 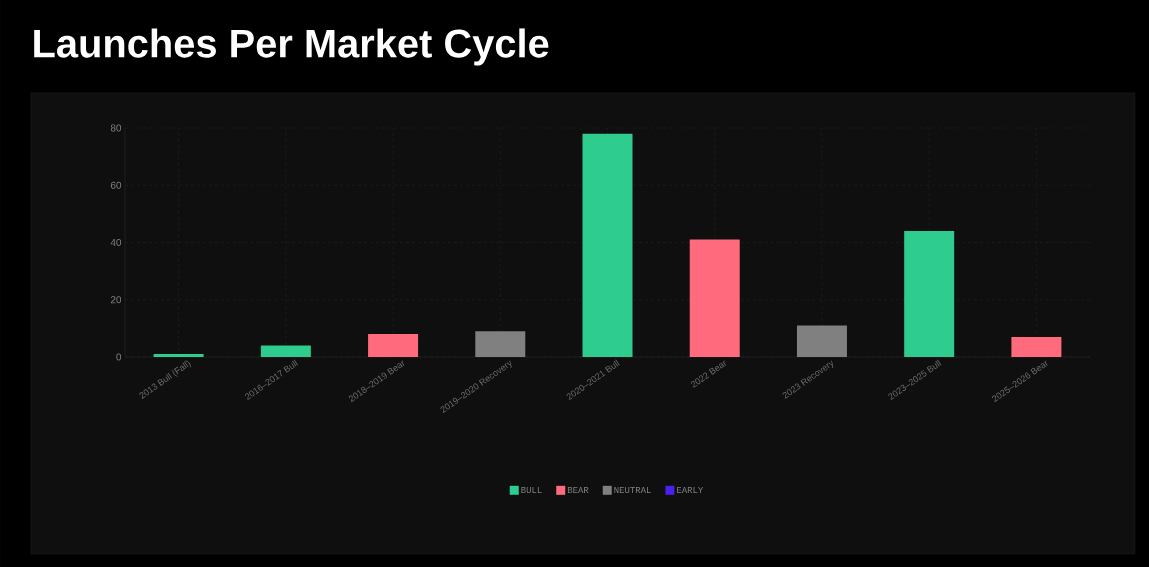 What do you see at coordinates (116, 185) in the screenshot?
I see `y-tick-label: 60` at bounding box center [116, 185].